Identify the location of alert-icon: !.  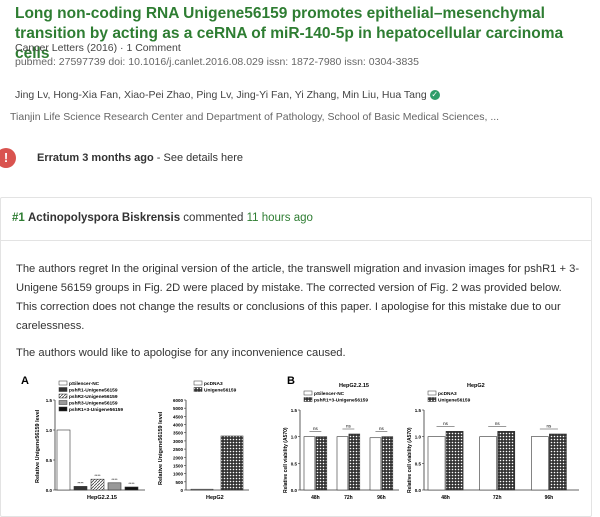
(8, 158).